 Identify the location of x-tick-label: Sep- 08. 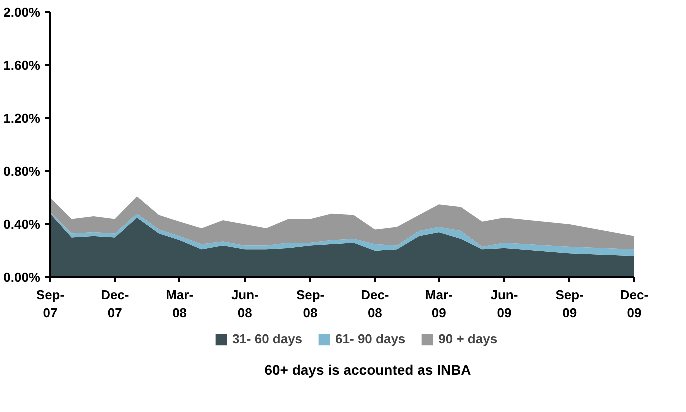
(310, 304).